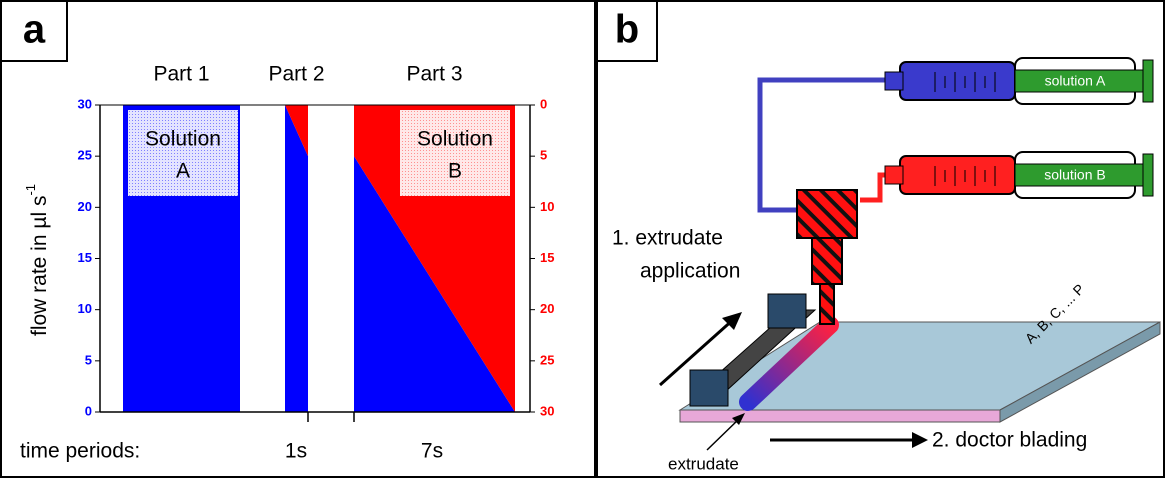 The image size is (1165, 483). I want to click on syringe-label: solution B, so click(1074, 175).